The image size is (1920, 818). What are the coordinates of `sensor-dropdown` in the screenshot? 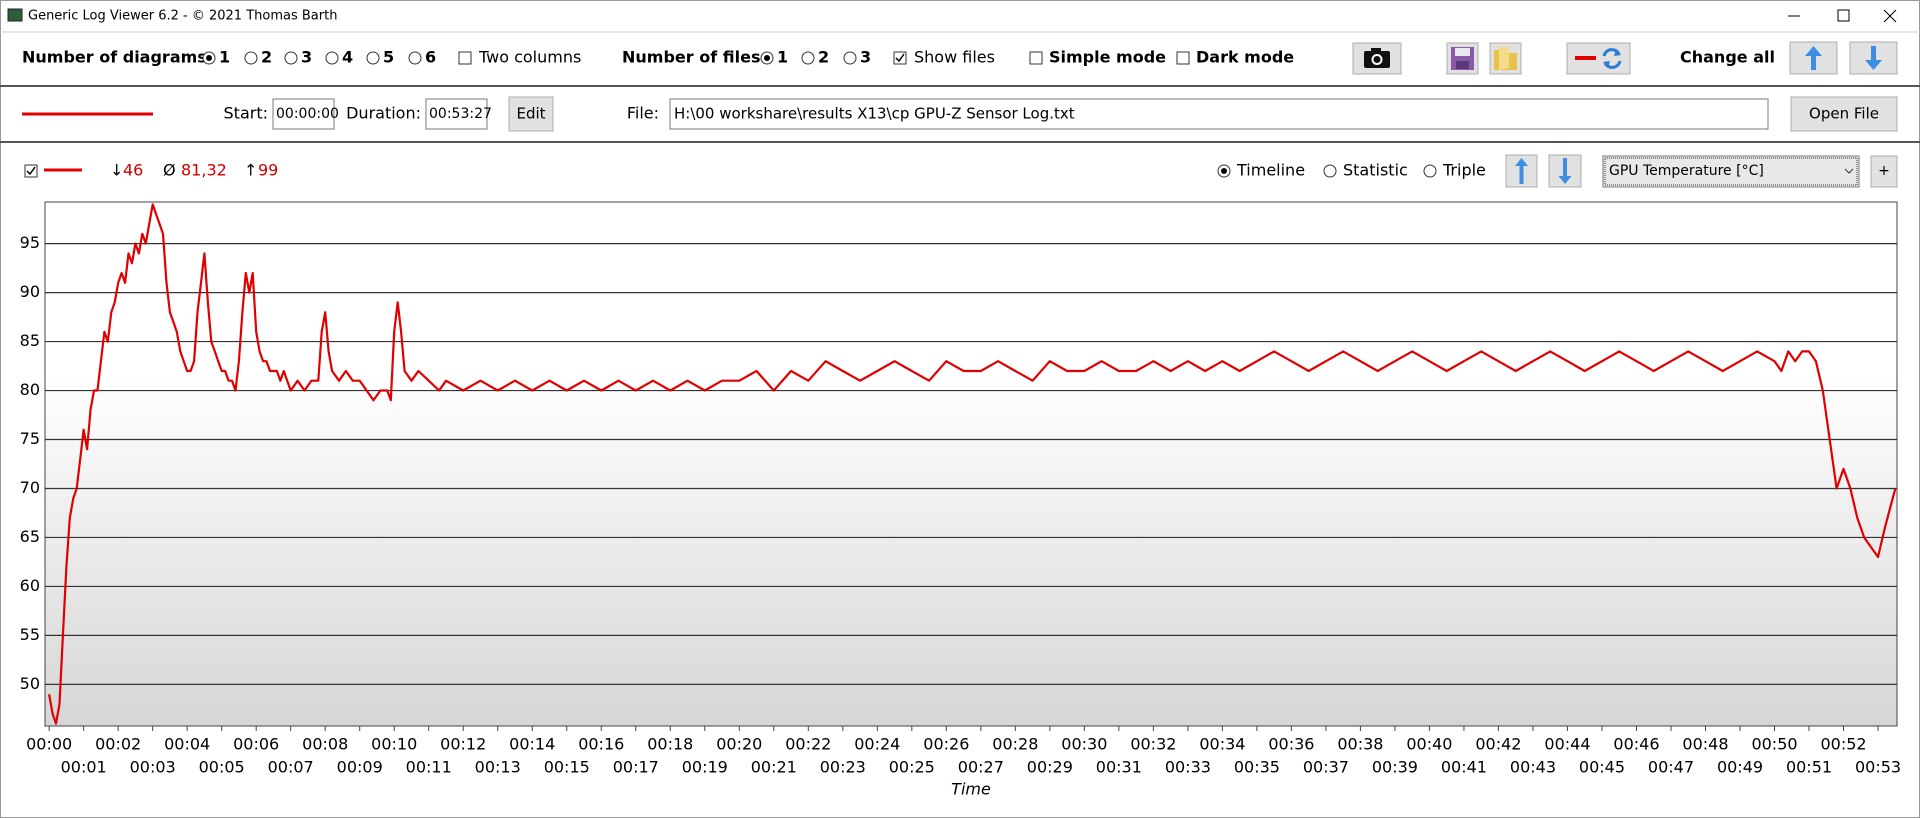 It's located at (1731, 171).